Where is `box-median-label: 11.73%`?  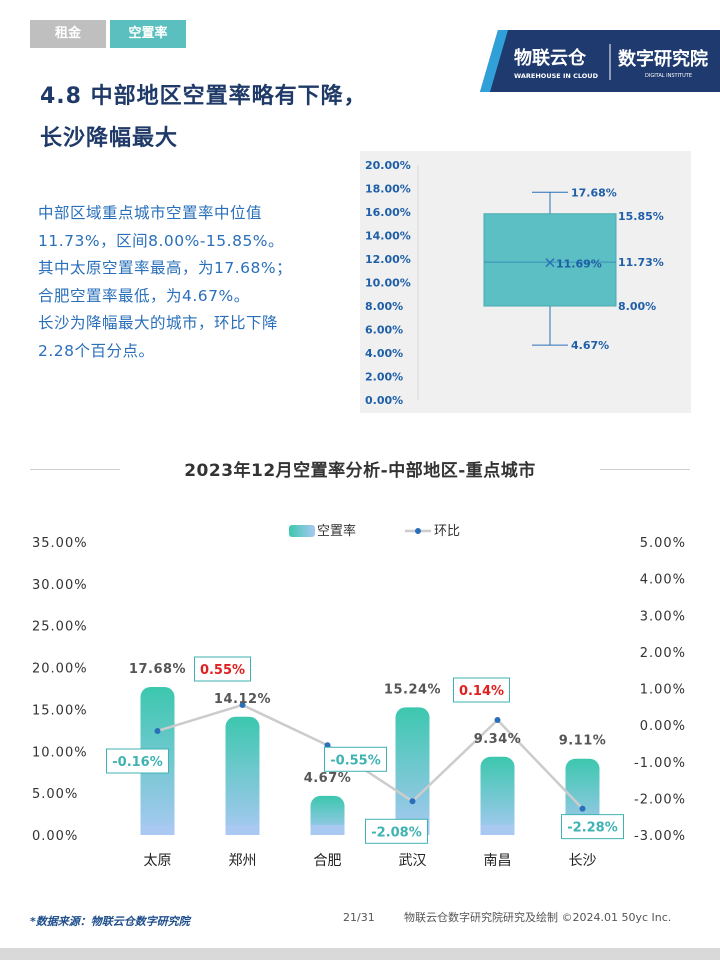
box-median-label: 11.73% is located at coordinates (641, 262).